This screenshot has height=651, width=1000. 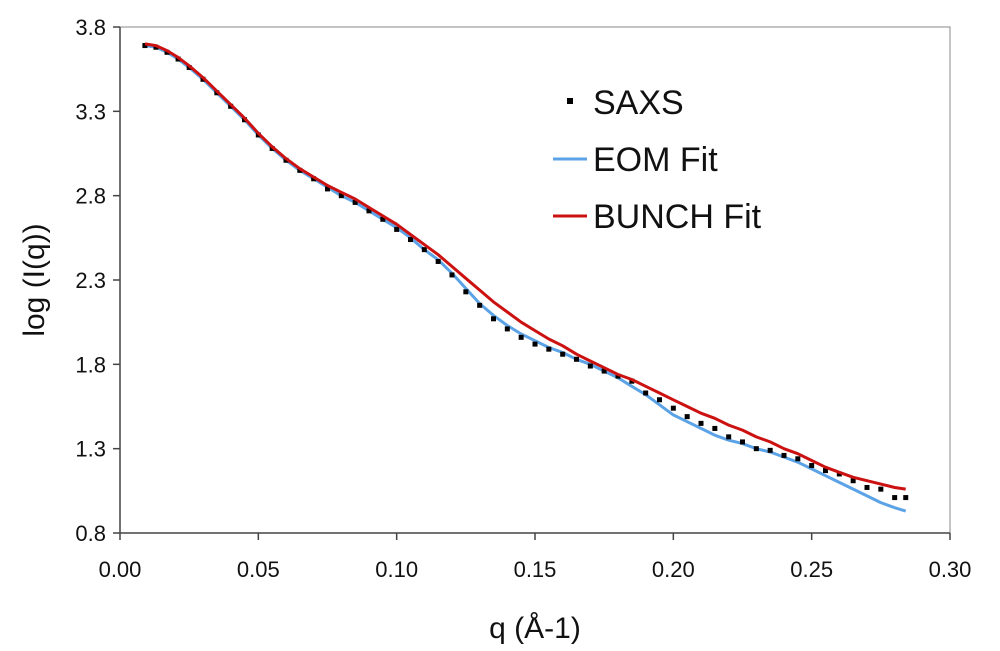 What do you see at coordinates (90, 280) in the screenshot?
I see `y-tick-label: 2.3` at bounding box center [90, 280].